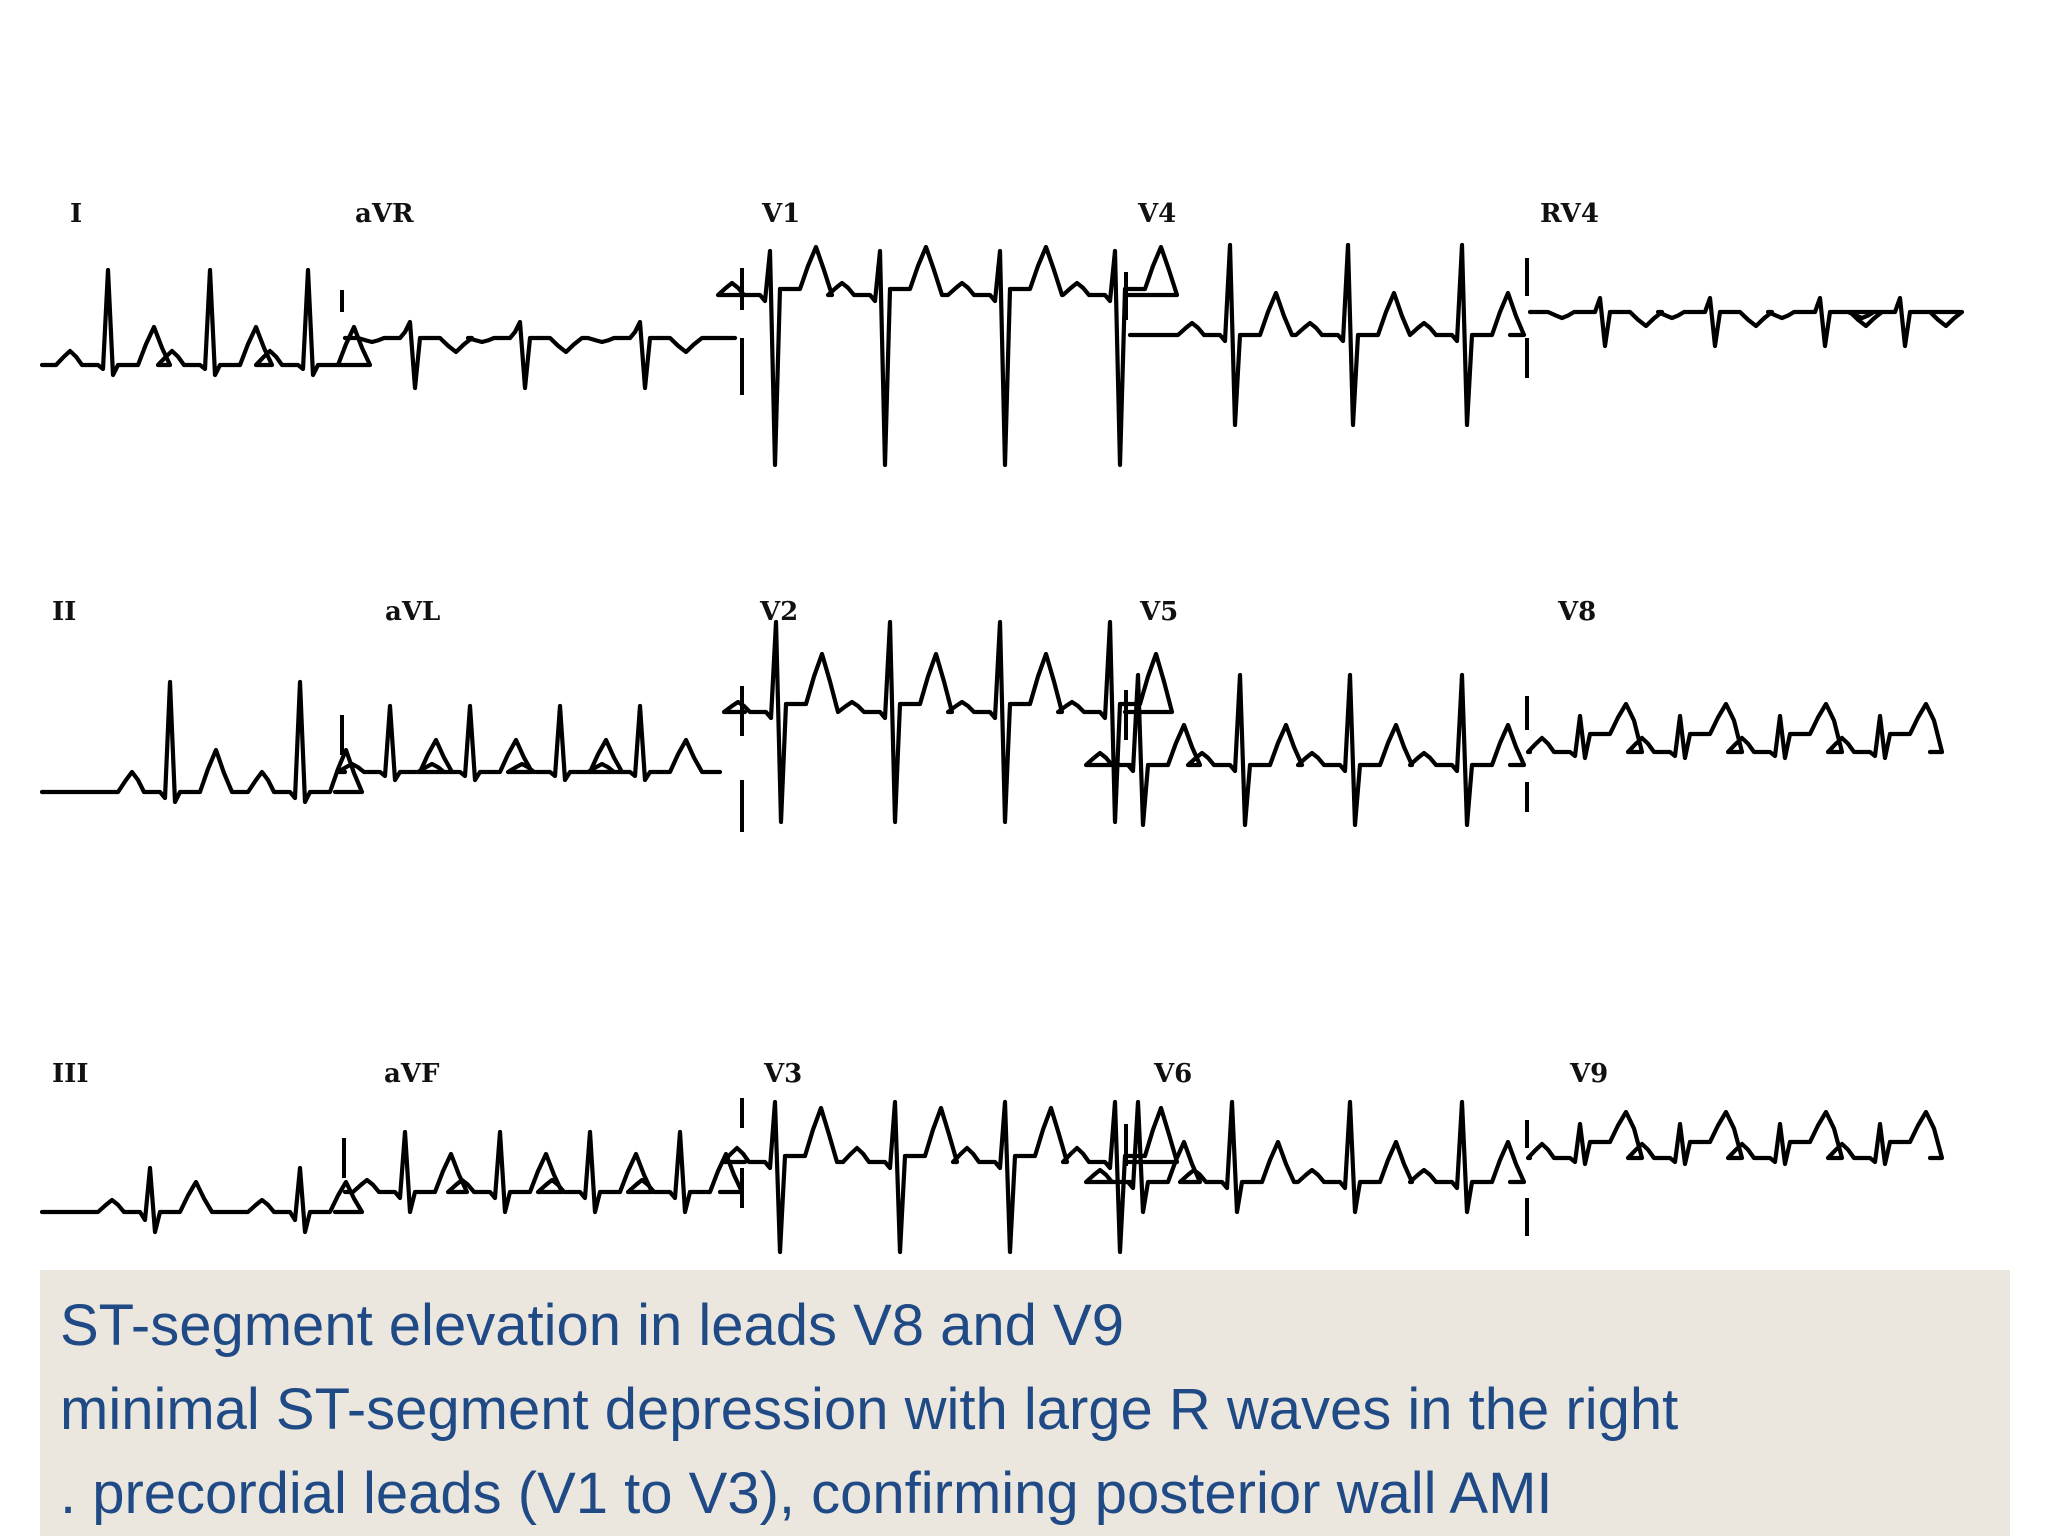  What do you see at coordinates (412, 612) in the screenshot?
I see `lead-label-aVL: aVL` at bounding box center [412, 612].